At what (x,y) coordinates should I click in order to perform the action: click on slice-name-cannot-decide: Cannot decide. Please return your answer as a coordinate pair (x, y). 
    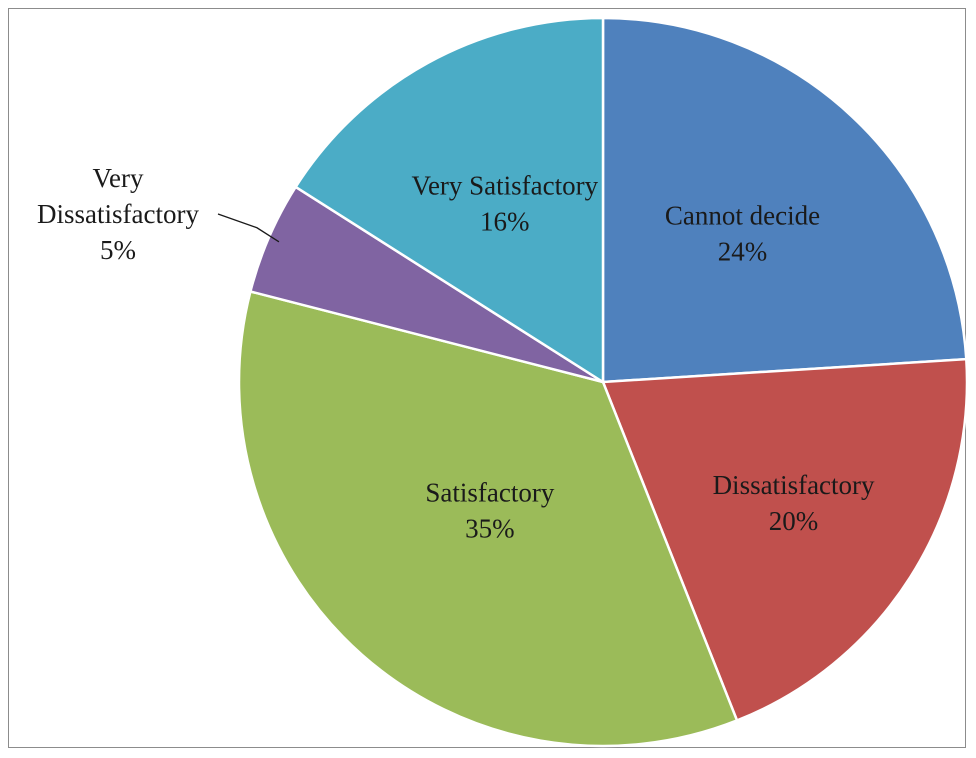
    Looking at the image, I should click on (742, 215).